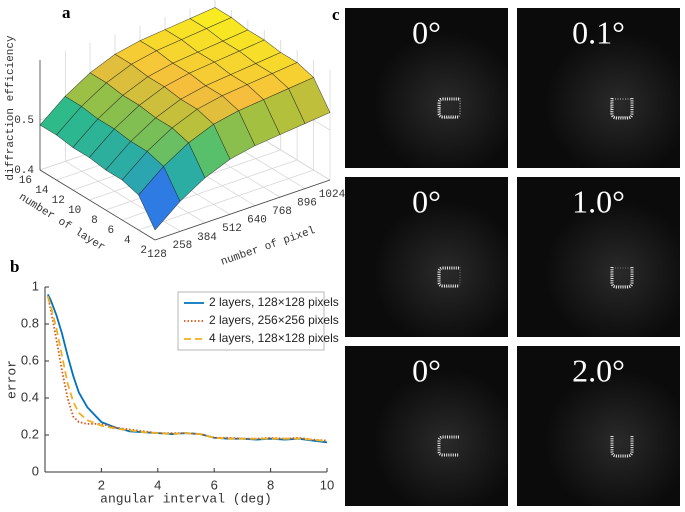  What do you see at coordinates (232, 229) in the screenshot?
I see `x-tick-label: 512` at bounding box center [232, 229].